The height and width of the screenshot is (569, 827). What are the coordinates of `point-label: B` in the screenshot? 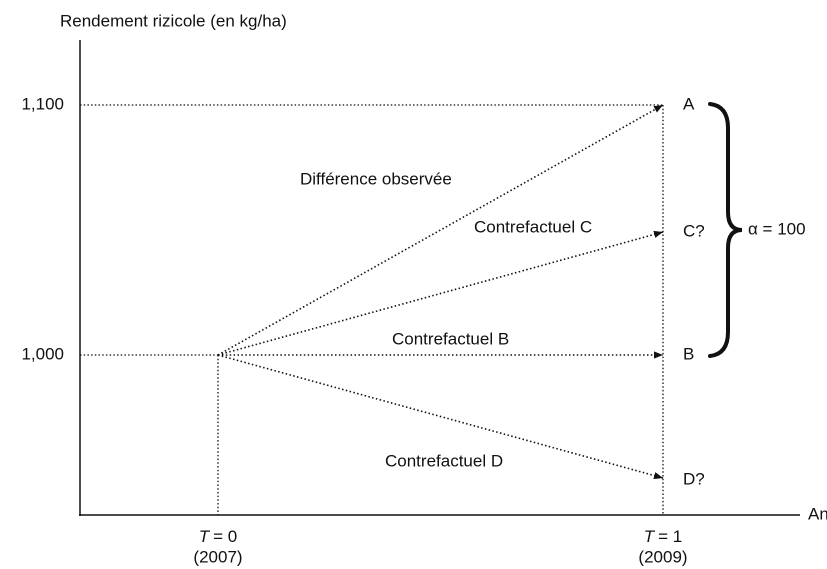 It's located at (688, 353).